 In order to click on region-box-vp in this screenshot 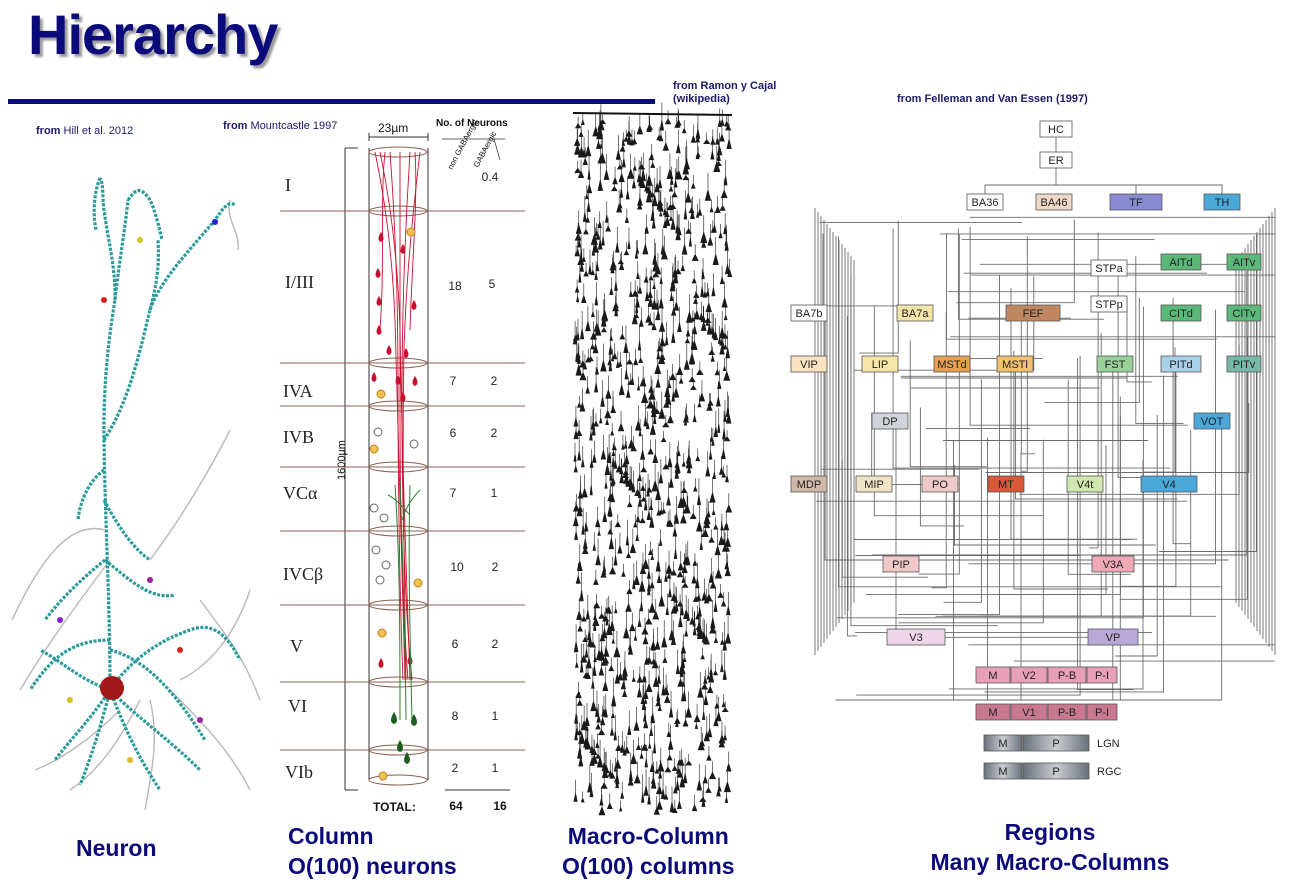, I will do `click(1113, 637)`.